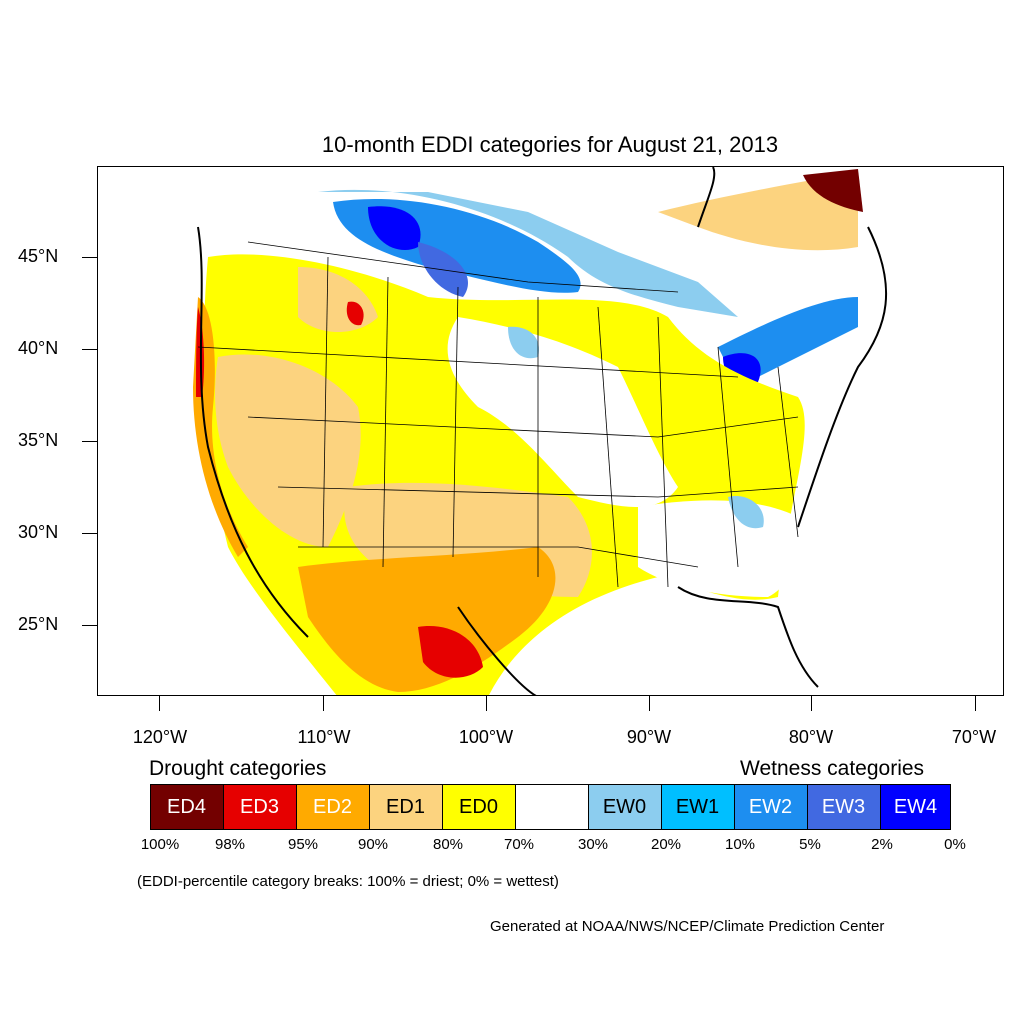 The height and width of the screenshot is (1024, 1024). What do you see at coordinates (811, 737) in the screenshot?
I see `lon-label-80: 80°W` at bounding box center [811, 737].